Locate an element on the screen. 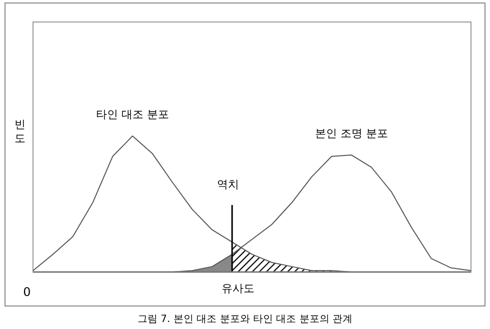 The image size is (490, 329). x-axis-title: 유사도 is located at coordinates (238, 288).